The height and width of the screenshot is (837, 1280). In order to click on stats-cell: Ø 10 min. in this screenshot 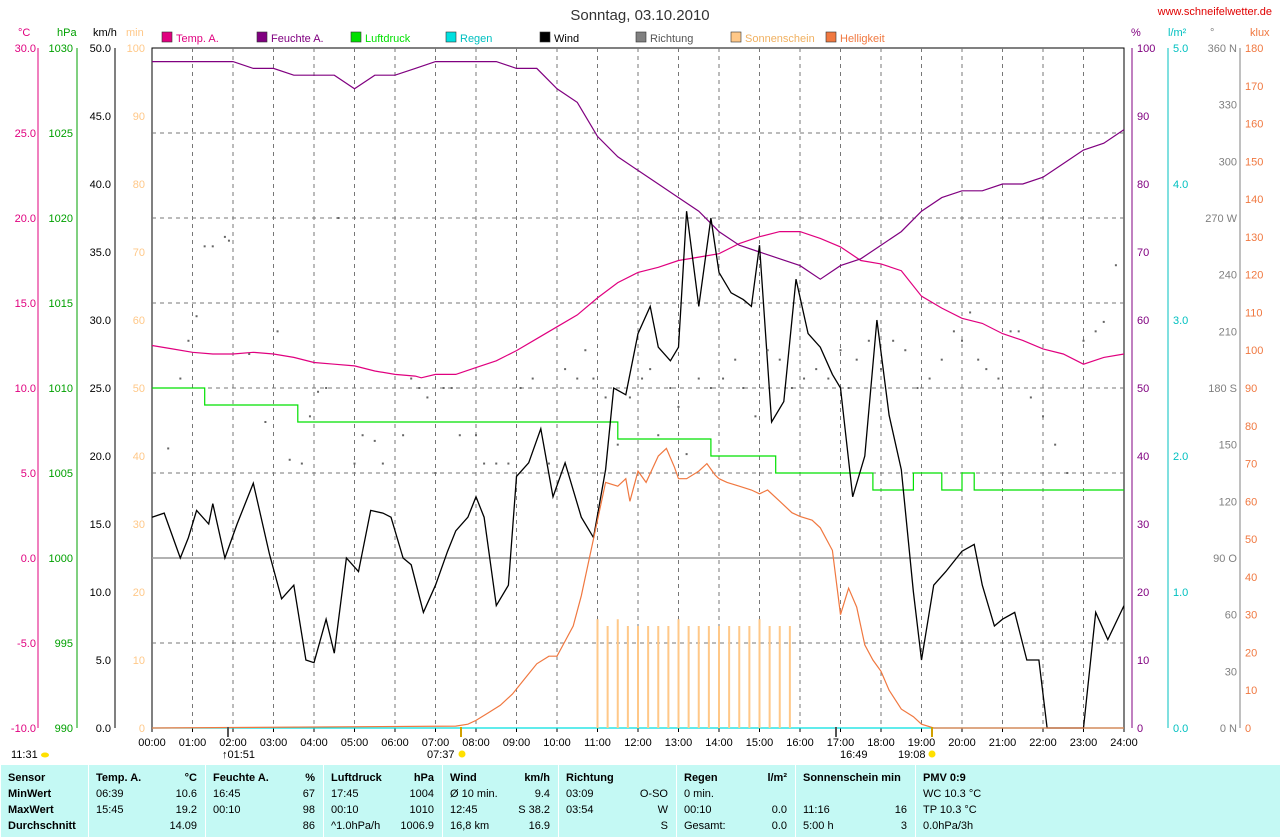, I will do `click(474, 794)`.